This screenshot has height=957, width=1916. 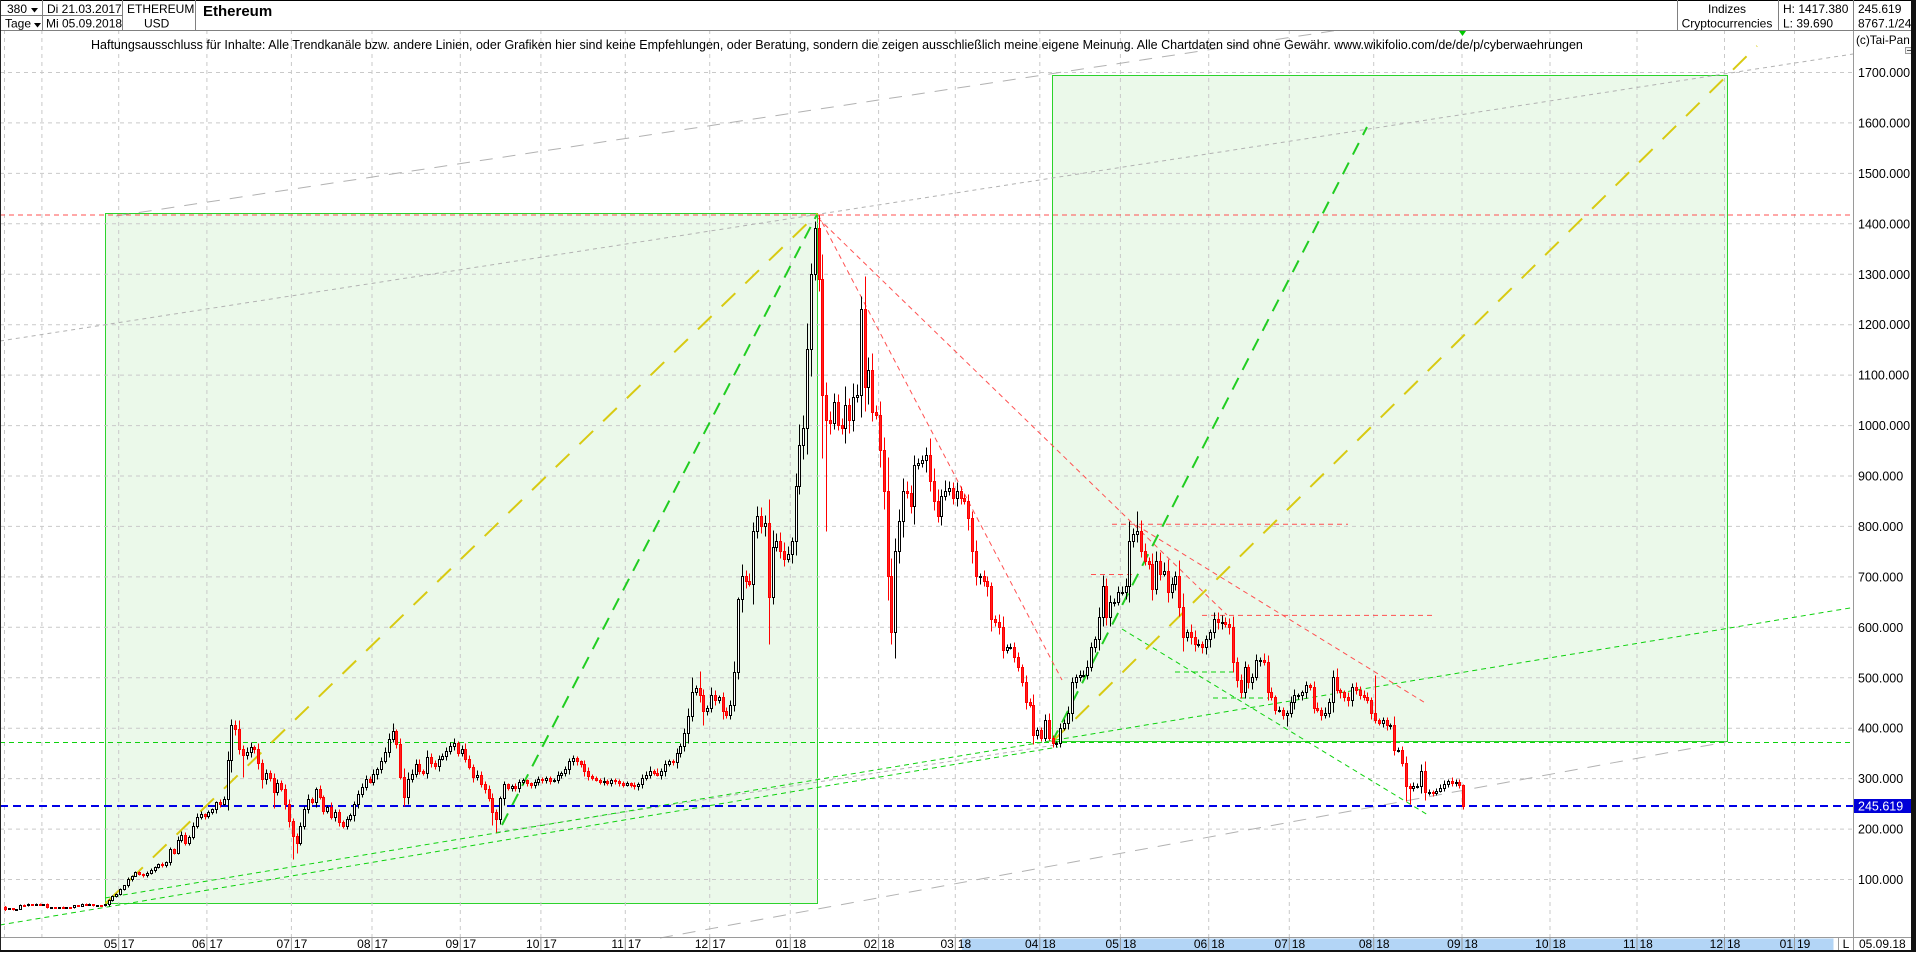 What do you see at coordinates (1883, 40) in the screenshot?
I see `svg-text: (c)Tai-Pan` at bounding box center [1883, 40].